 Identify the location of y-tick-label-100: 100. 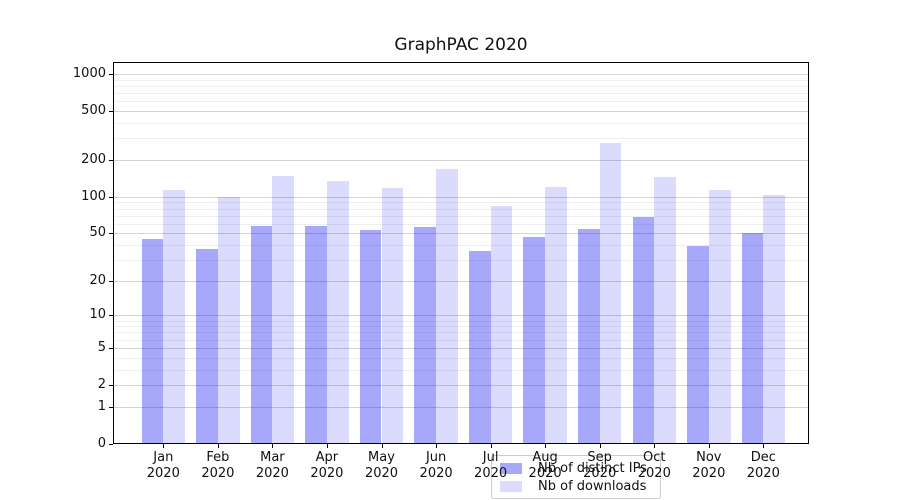
(93, 196).